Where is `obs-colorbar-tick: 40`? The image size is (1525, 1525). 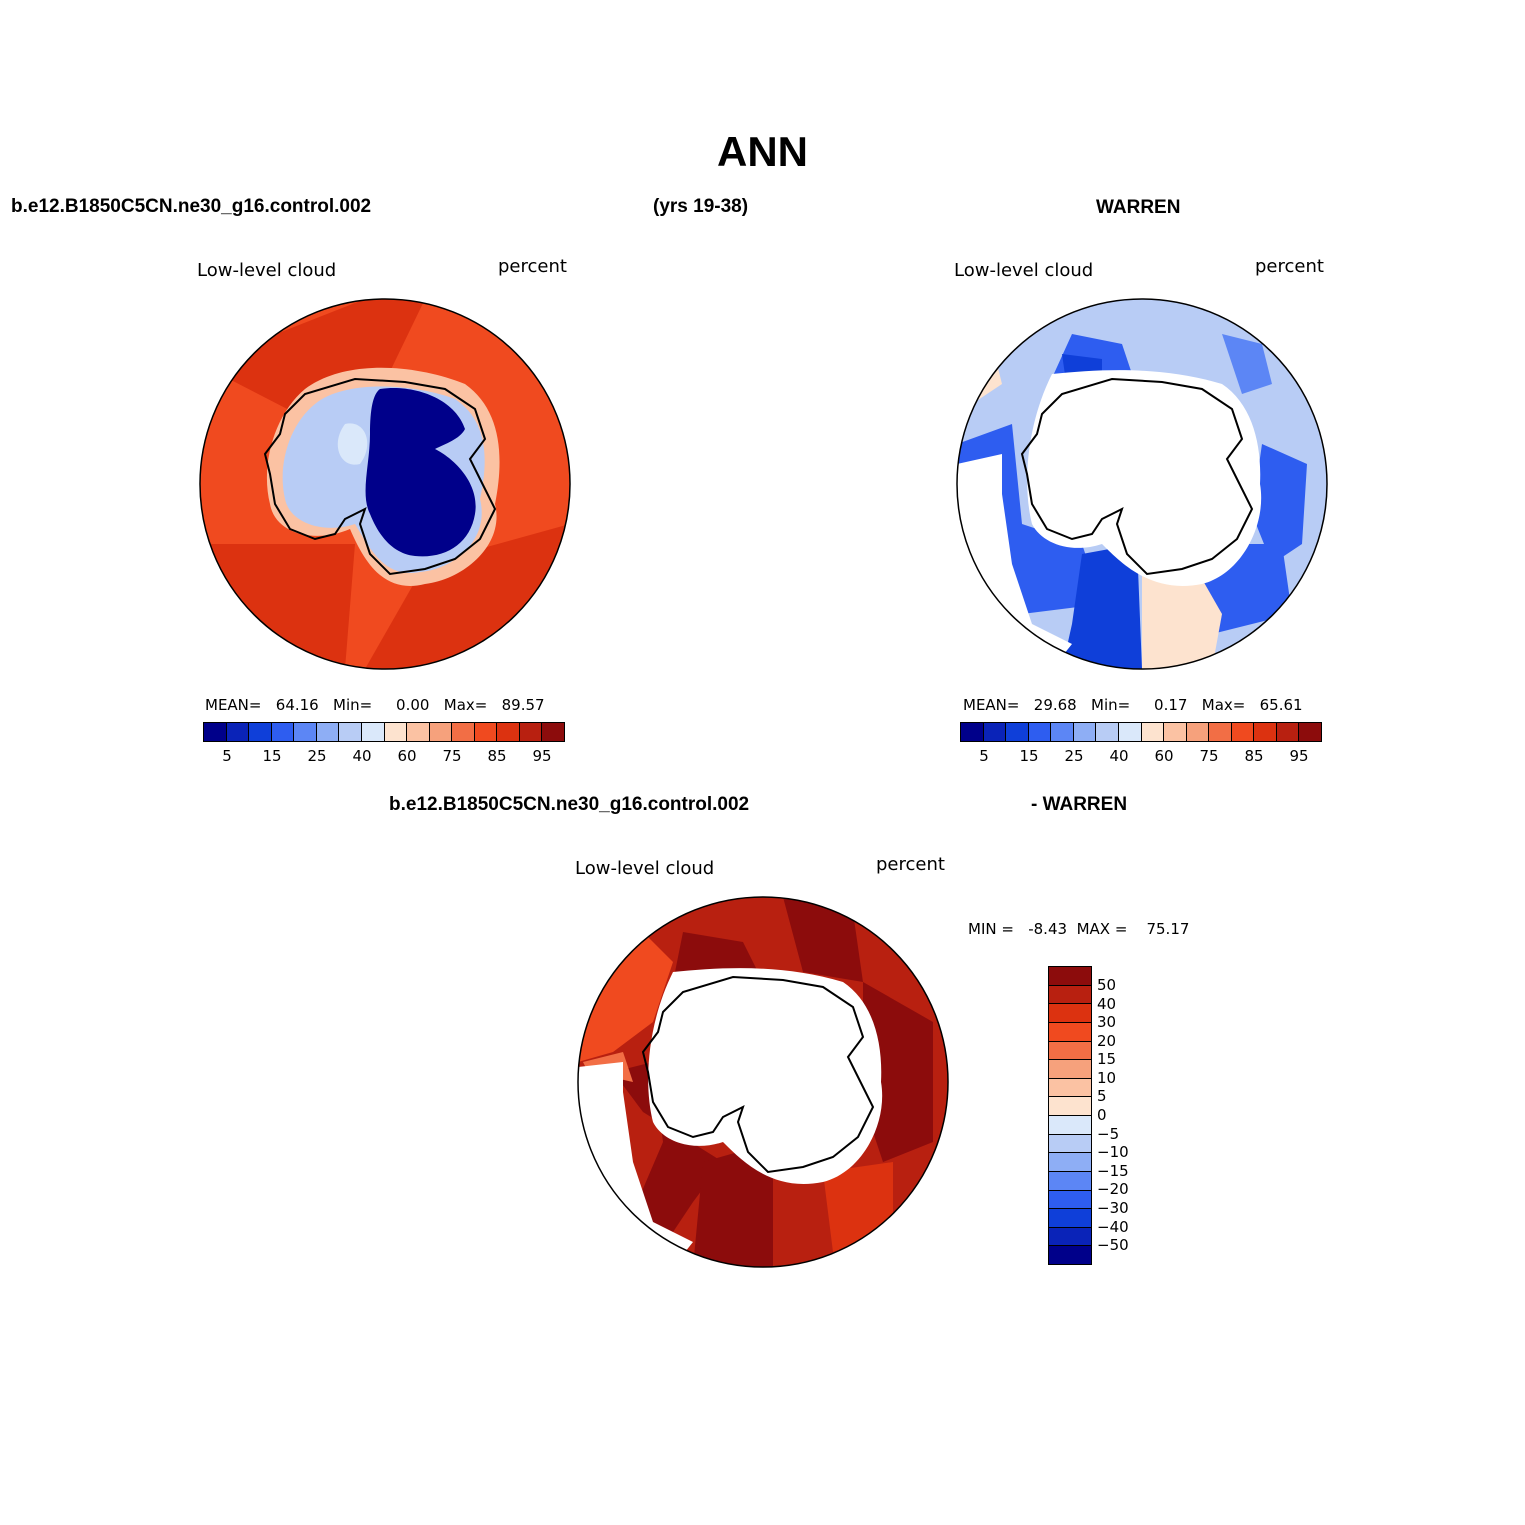
obs-colorbar-tick: 40 is located at coordinates (1119, 756).